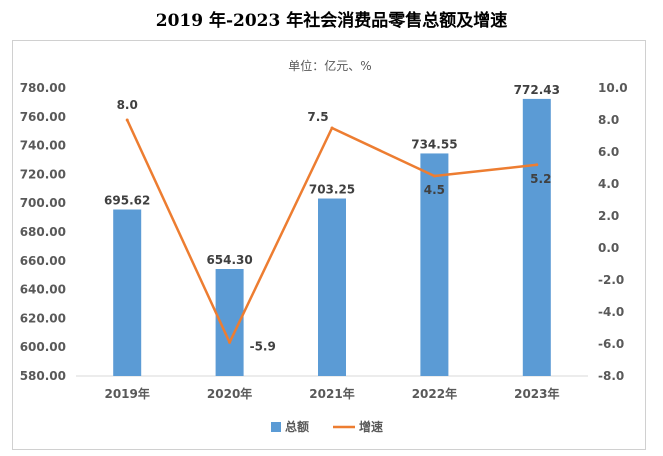 The image size is (663, 456). Describe the element at coordinates (434, 144) in the screenshot. I see `bar-value-label: 734.55` at that location.